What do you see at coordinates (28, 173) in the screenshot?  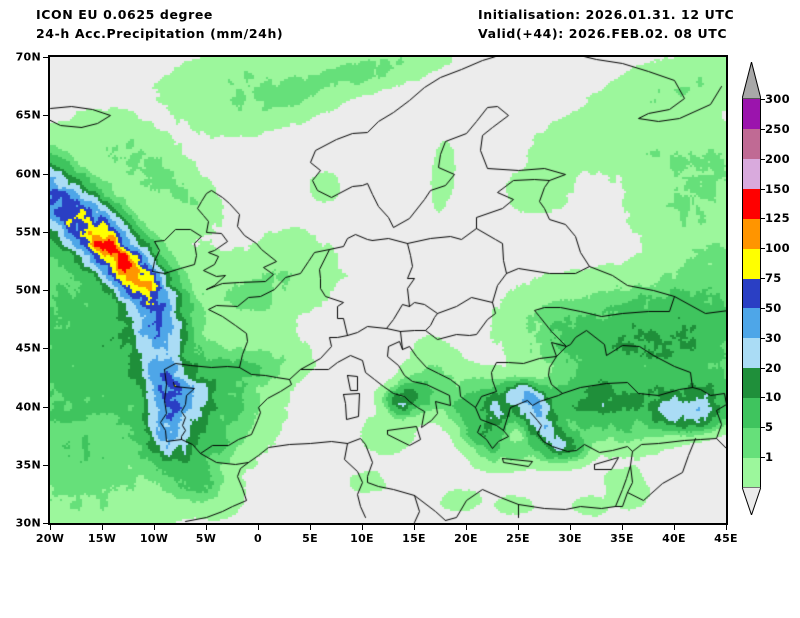 I see `y-tick-label: 60N` at bounding box center [28, 173].